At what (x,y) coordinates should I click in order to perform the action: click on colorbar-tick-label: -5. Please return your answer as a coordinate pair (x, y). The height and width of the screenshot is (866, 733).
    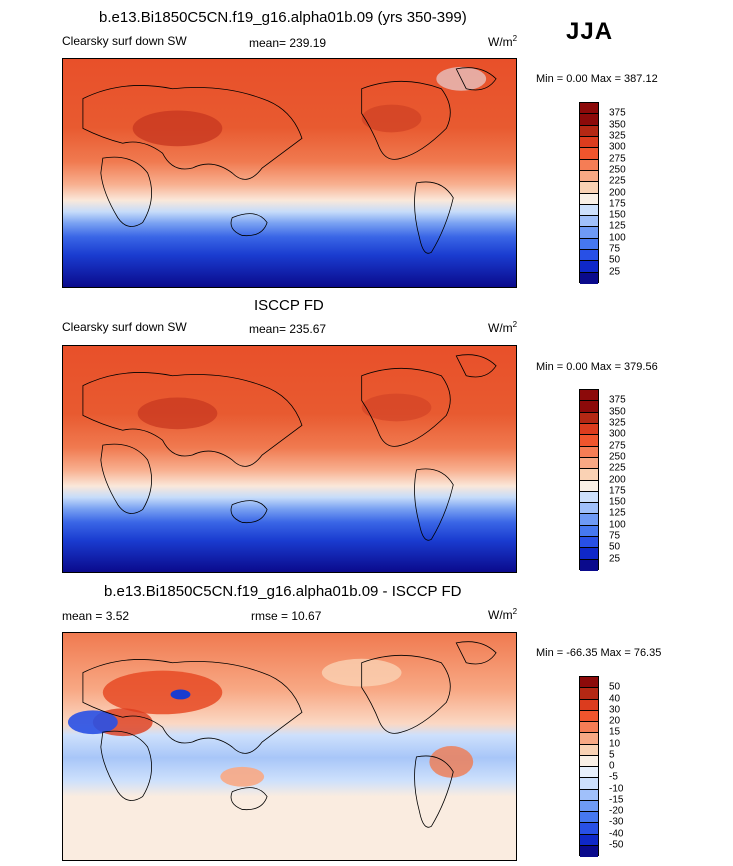
    Looking at the image, I should click on (613, 777).